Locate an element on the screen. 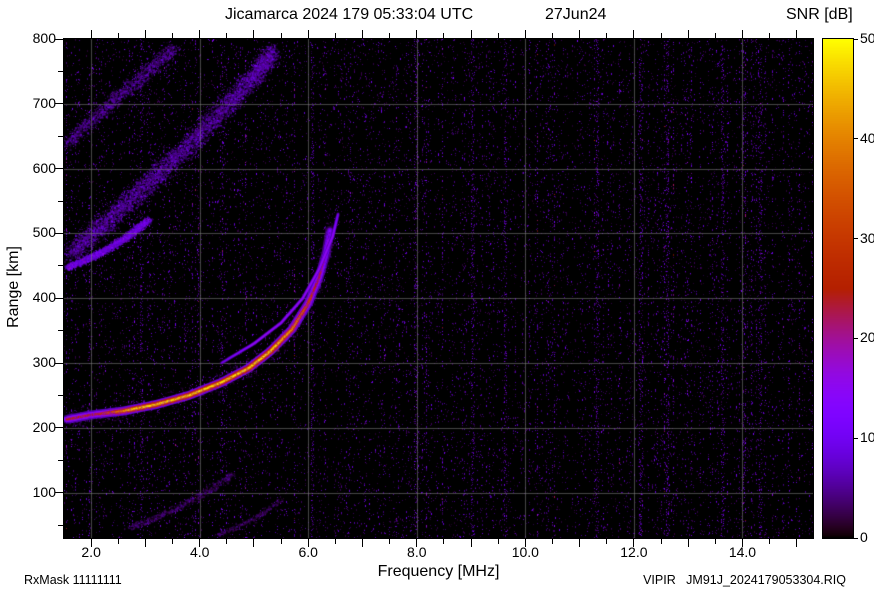 This screenshot has height=595, width=874. y-tick-label: 100 is located at coordinates (44, 491).